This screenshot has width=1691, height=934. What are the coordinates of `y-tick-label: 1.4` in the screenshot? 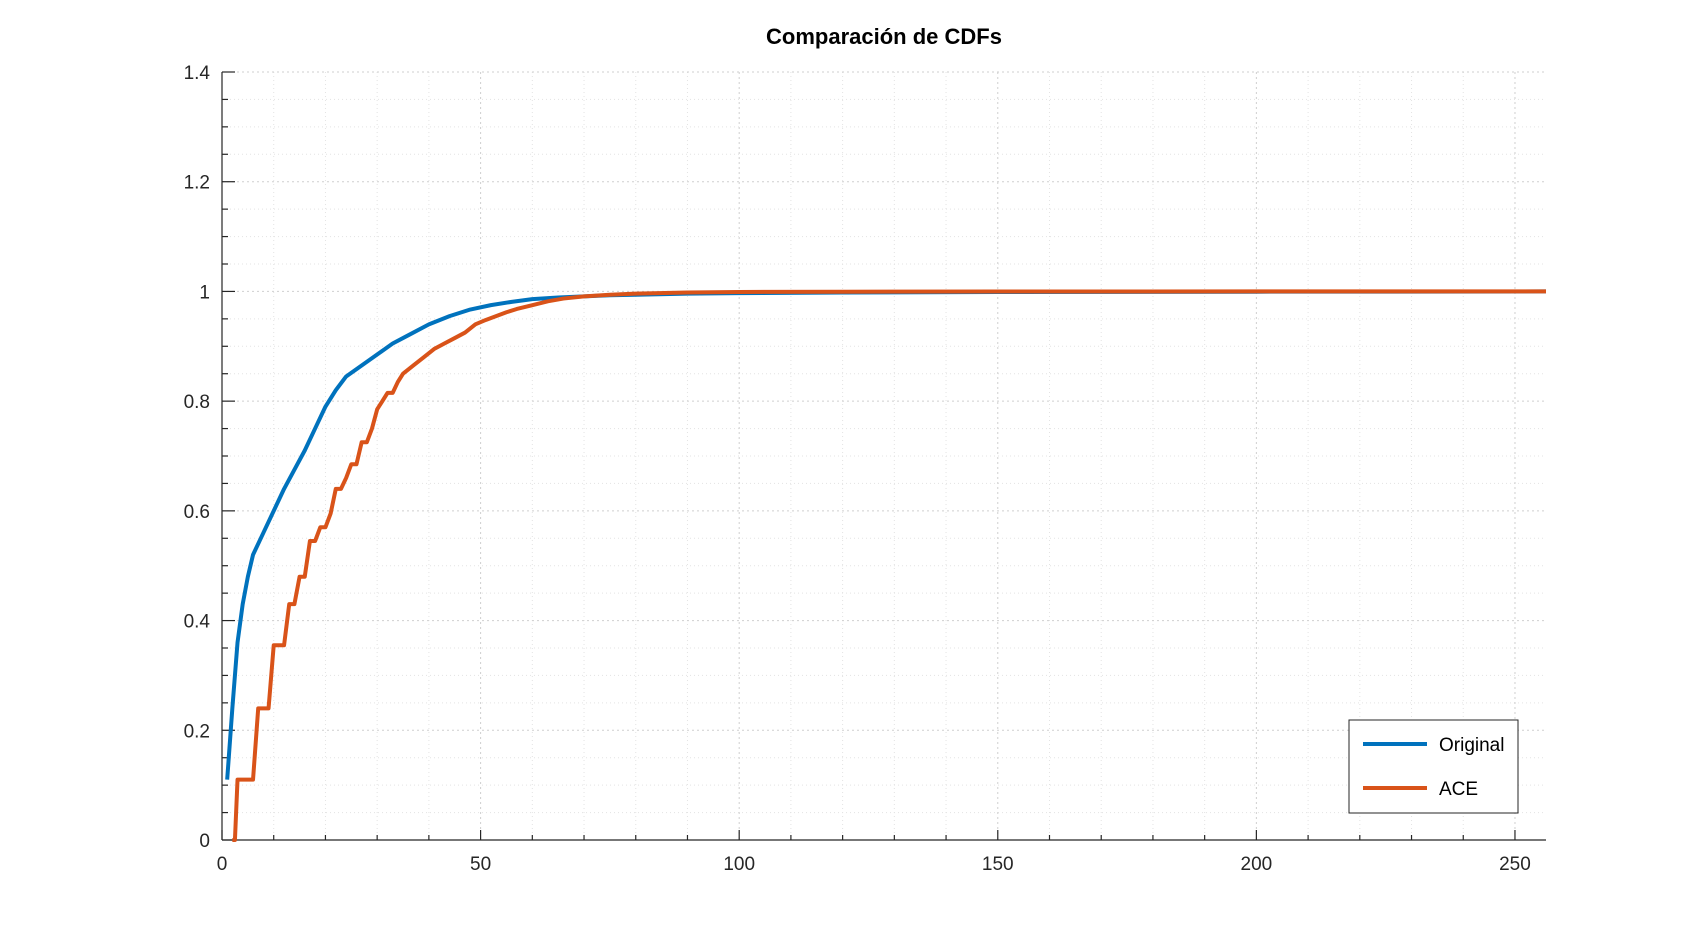 It's located at (197, 73).